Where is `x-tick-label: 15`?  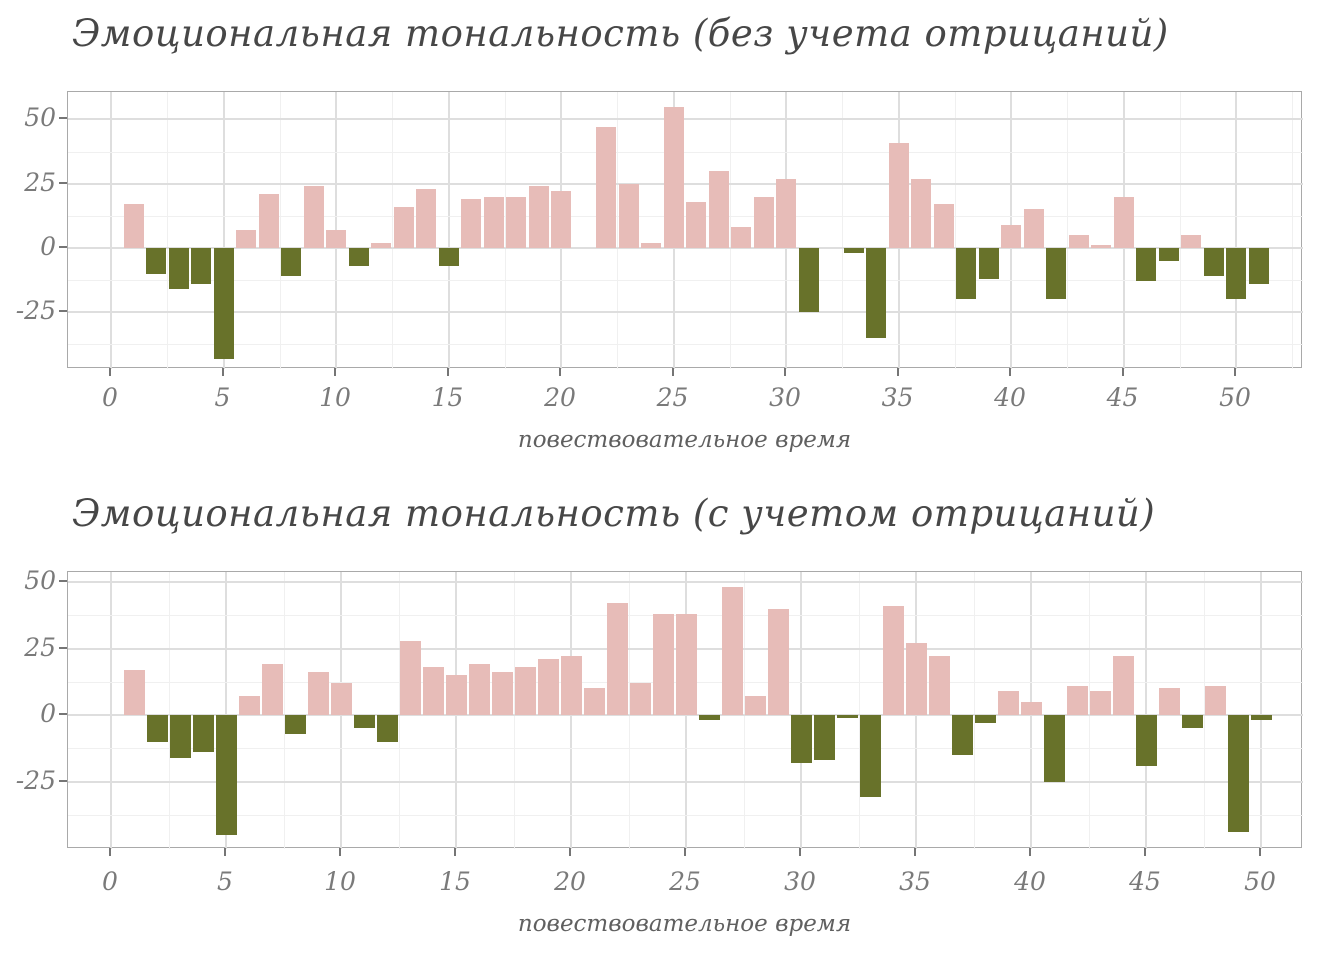 x-tick-label: 15 is located at coordinates (455, 881).